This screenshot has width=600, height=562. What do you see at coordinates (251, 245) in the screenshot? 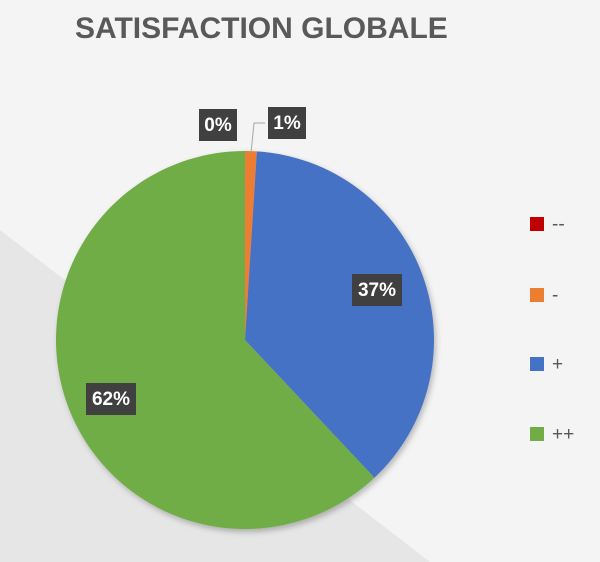
I see `pie-slice` at bounding box center [251, 245].